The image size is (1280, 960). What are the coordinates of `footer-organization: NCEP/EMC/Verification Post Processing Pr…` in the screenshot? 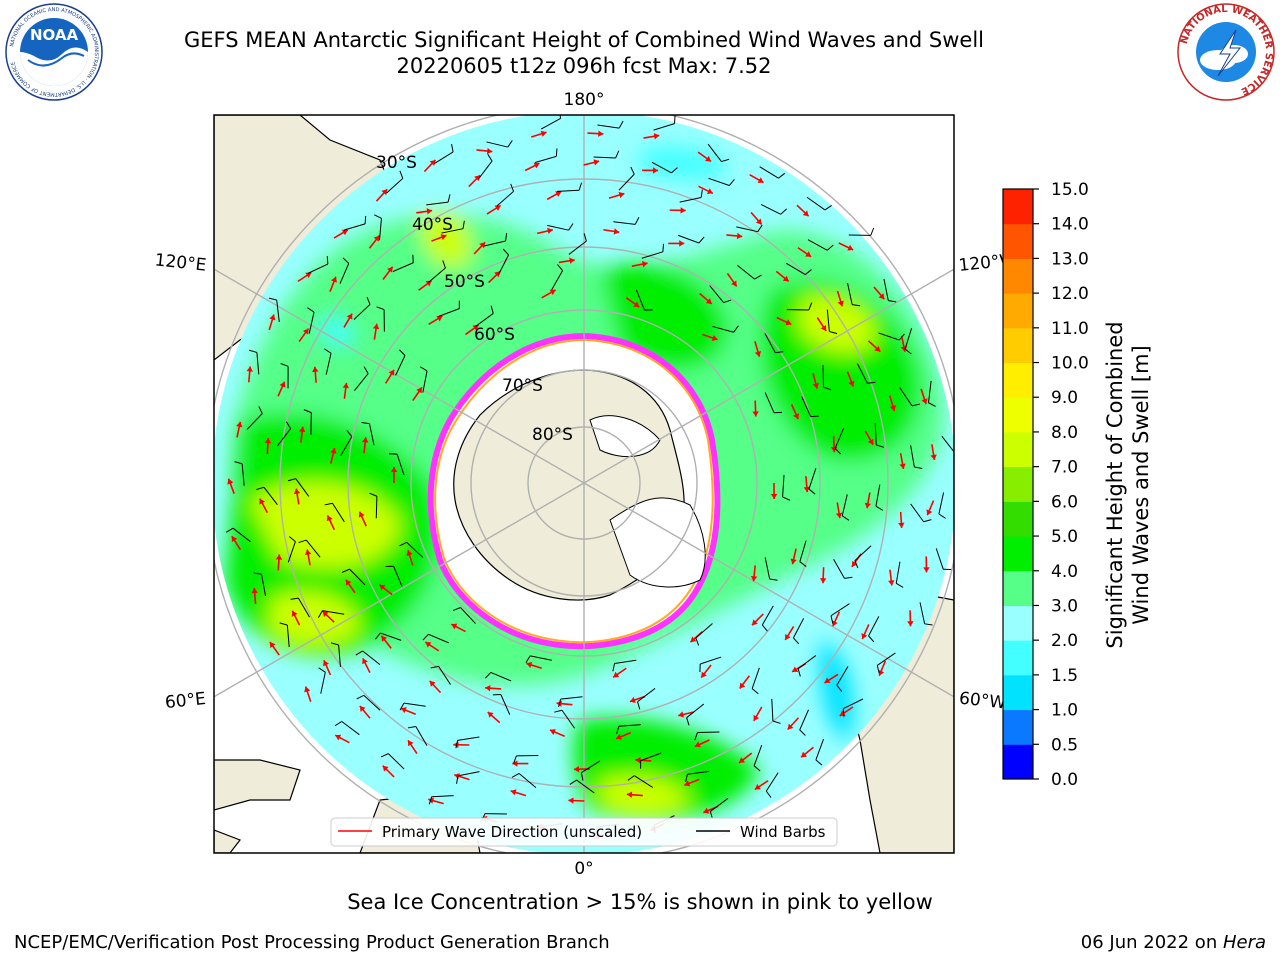 It's located at (312, 942).